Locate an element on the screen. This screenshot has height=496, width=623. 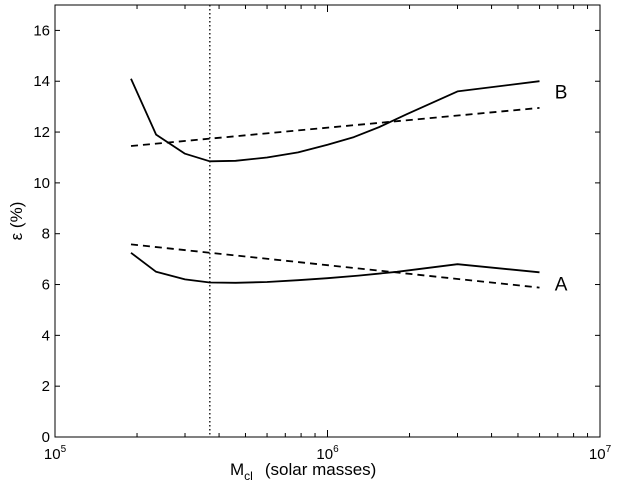
y-tick-label: 12 is located at coordinates (41, 132).